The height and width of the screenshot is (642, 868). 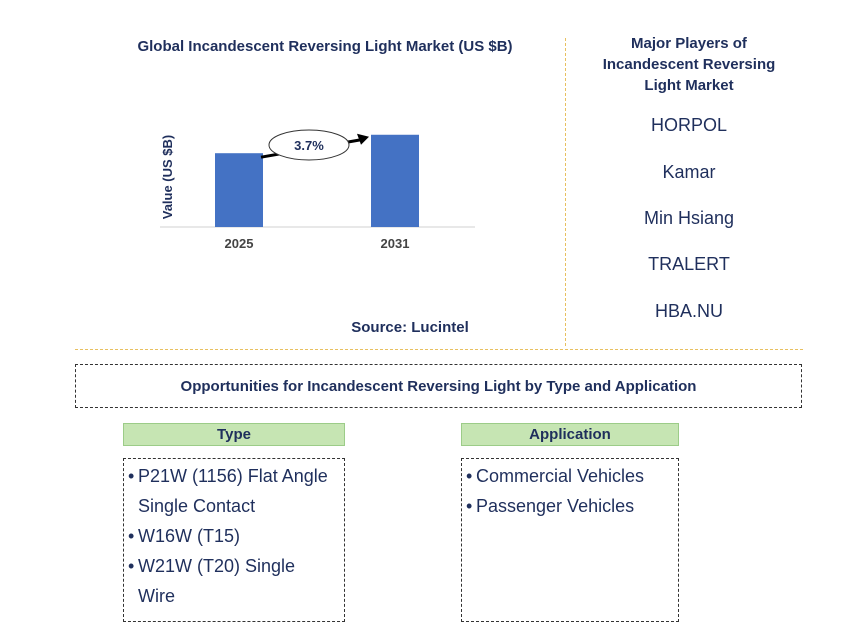 What do you see at coordinates (234, 434) in the screenshot?
I see `type-header: Type` at bounding box center [234, 434].